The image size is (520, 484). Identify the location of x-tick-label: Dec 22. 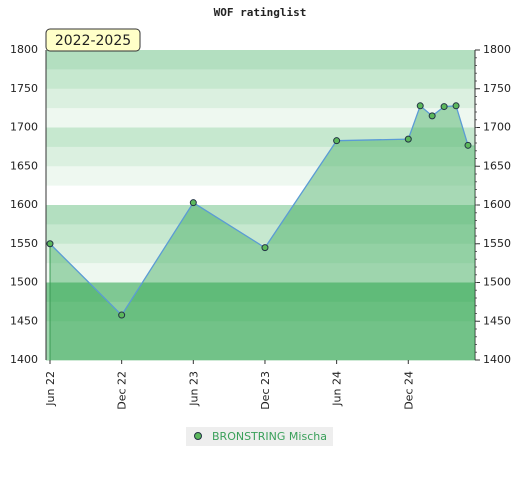
(122, 390).